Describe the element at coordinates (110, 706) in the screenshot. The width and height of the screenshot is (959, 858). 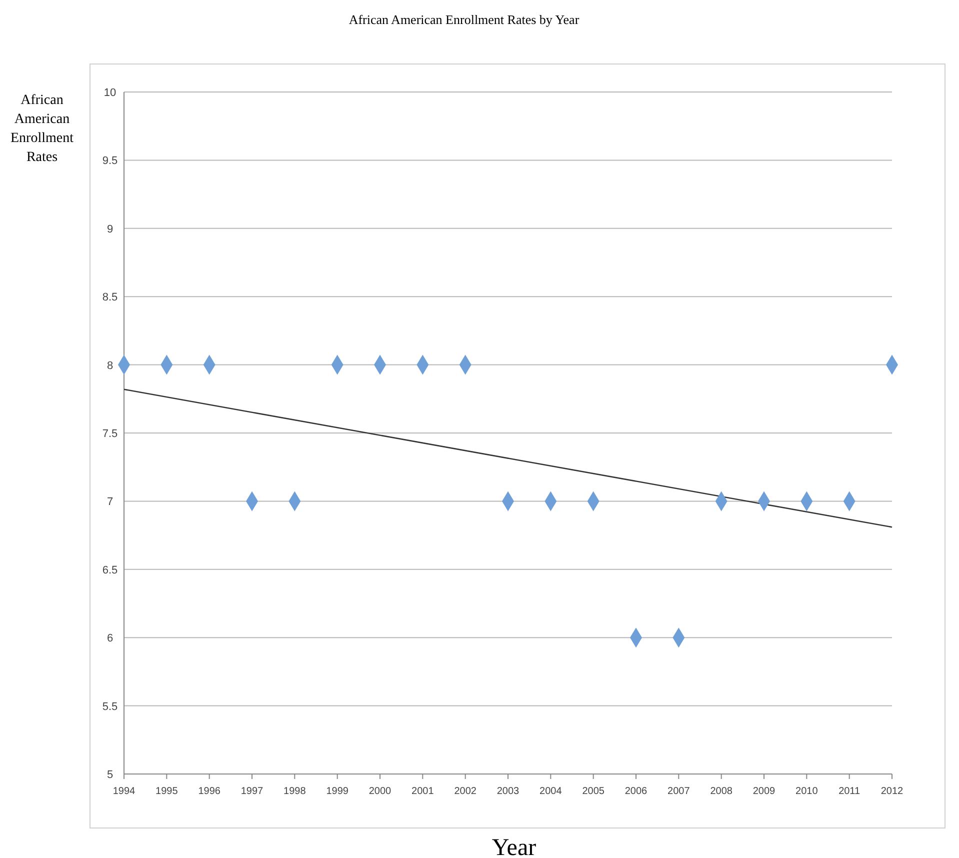
I see `y-tick-label: 5.5` at that location.